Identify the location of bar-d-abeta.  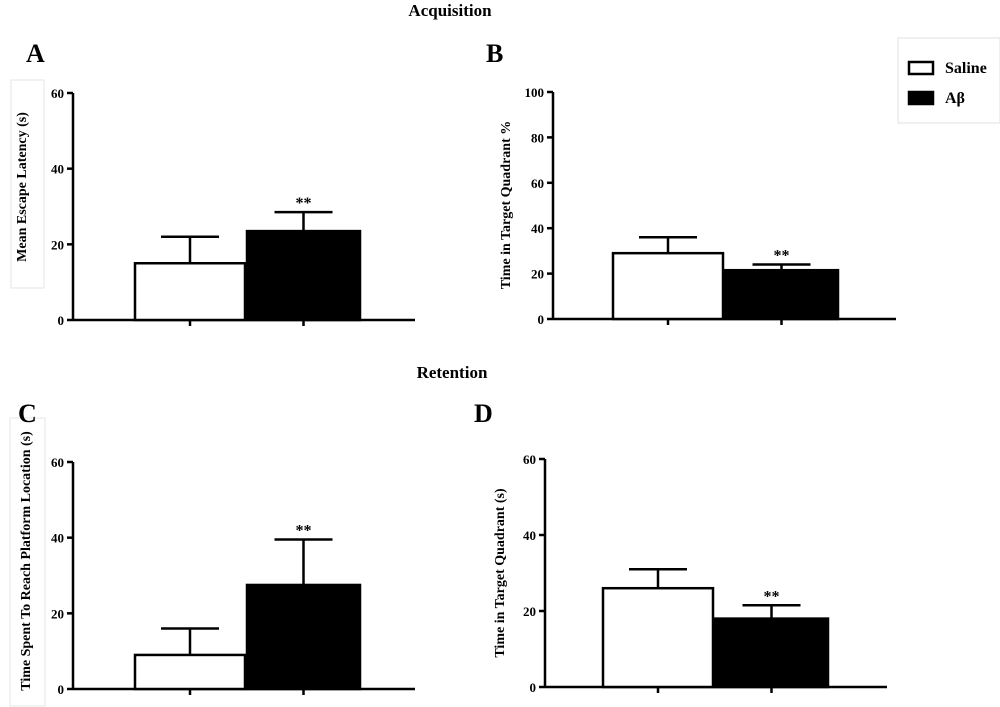
(771, 653).